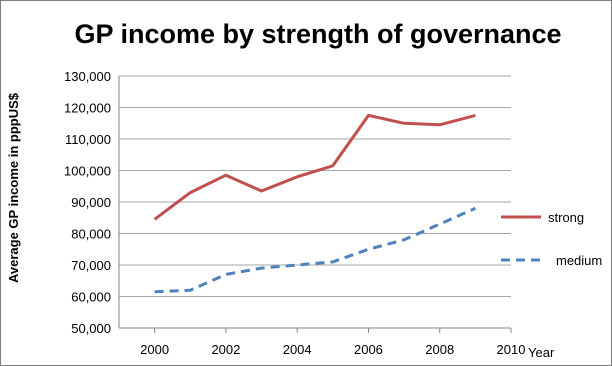  I want to click on x-tick-label: 2002, so click(225, 349).